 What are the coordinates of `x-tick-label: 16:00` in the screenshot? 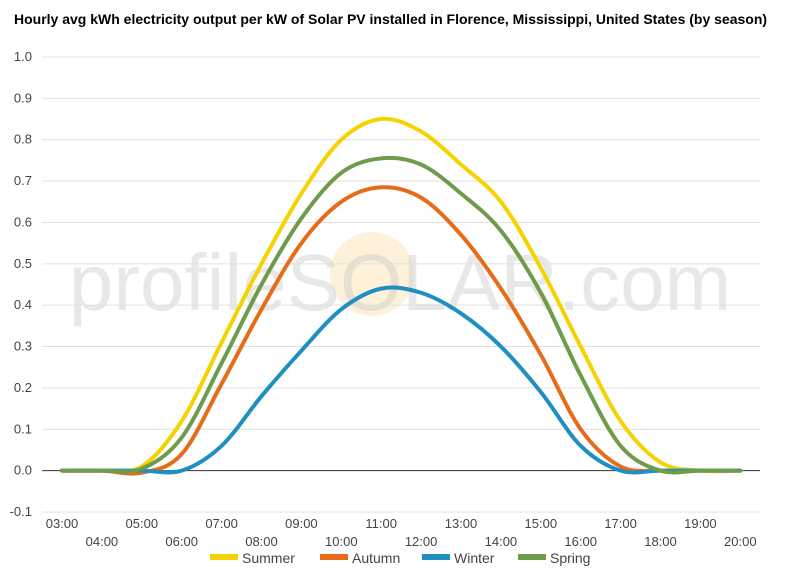 It's located at (580, 541).